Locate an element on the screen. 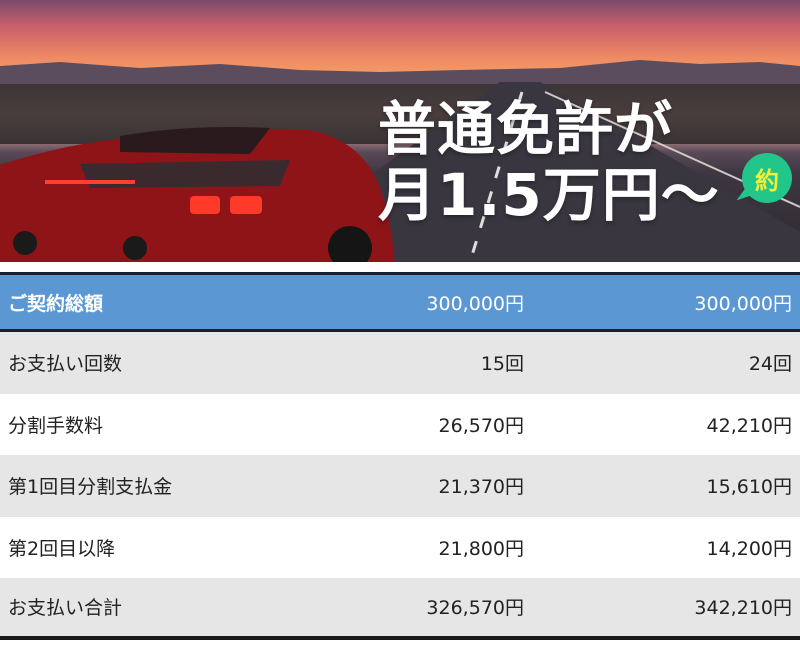 The height and width of the screenshot is (646, 800). row-plan-a: 21,800円 is located at coordinates (481, 548).